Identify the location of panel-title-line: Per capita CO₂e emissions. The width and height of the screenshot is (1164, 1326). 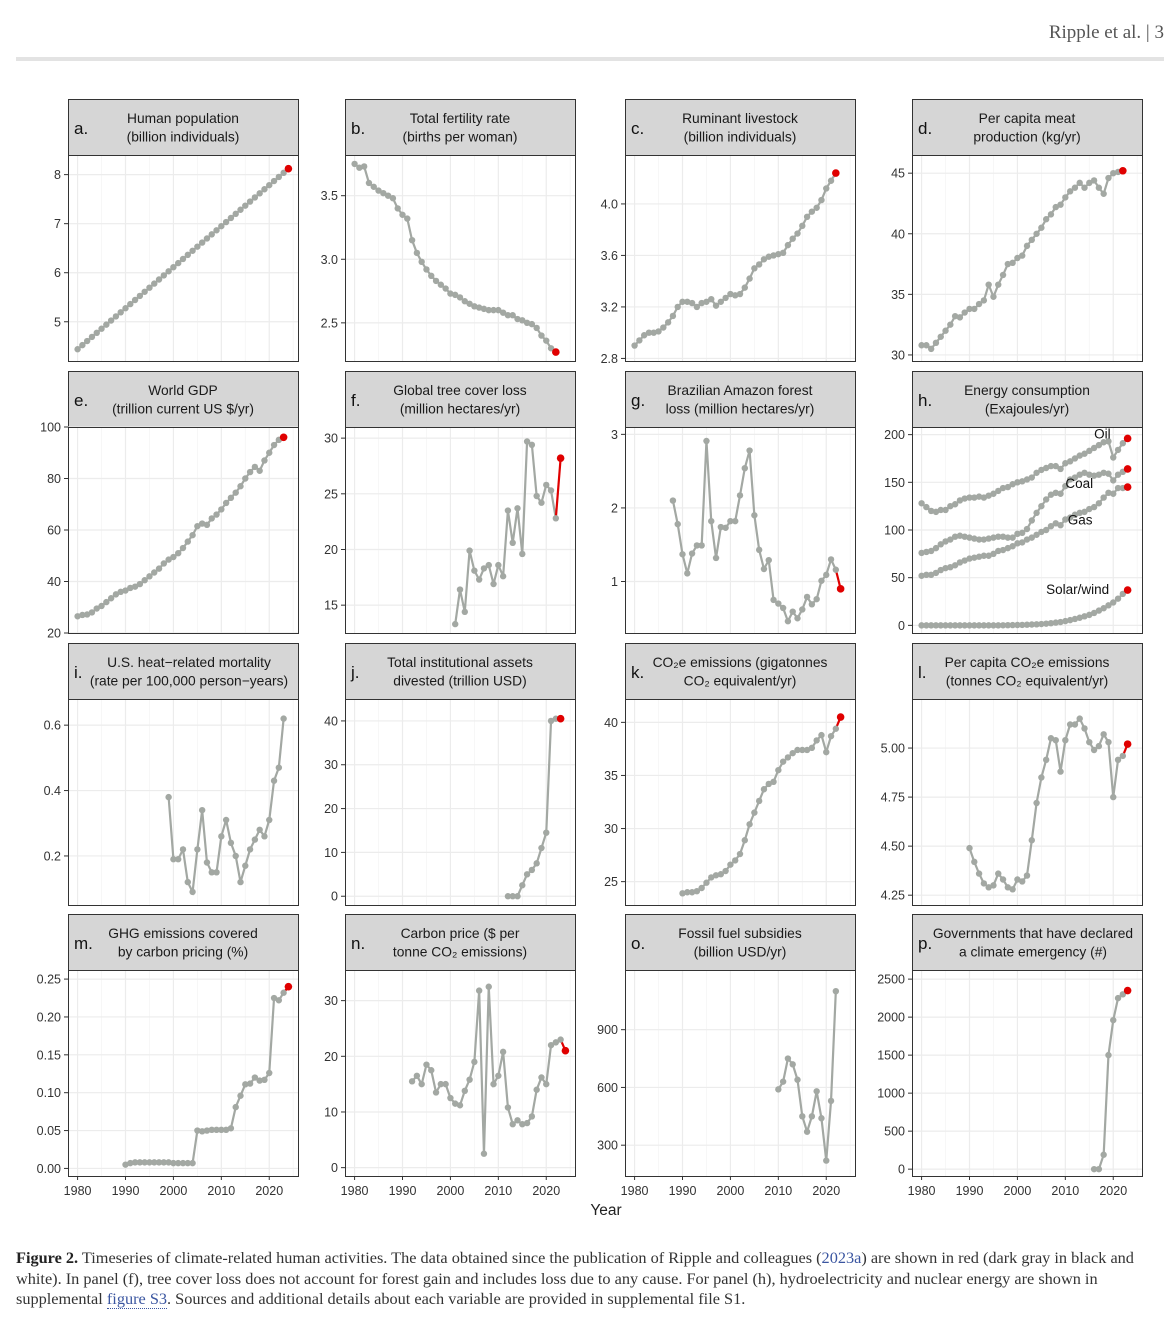
(1027, 662).